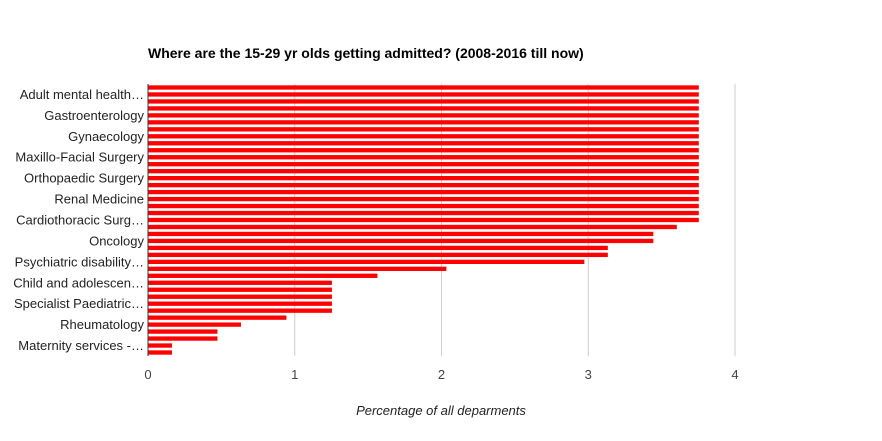 The image size is (882, 441). What do you see at coordinates (84, 178) in the screenshot?
I see `category-label: Orthopaedic Surgery` at bounding box center [84, 178].